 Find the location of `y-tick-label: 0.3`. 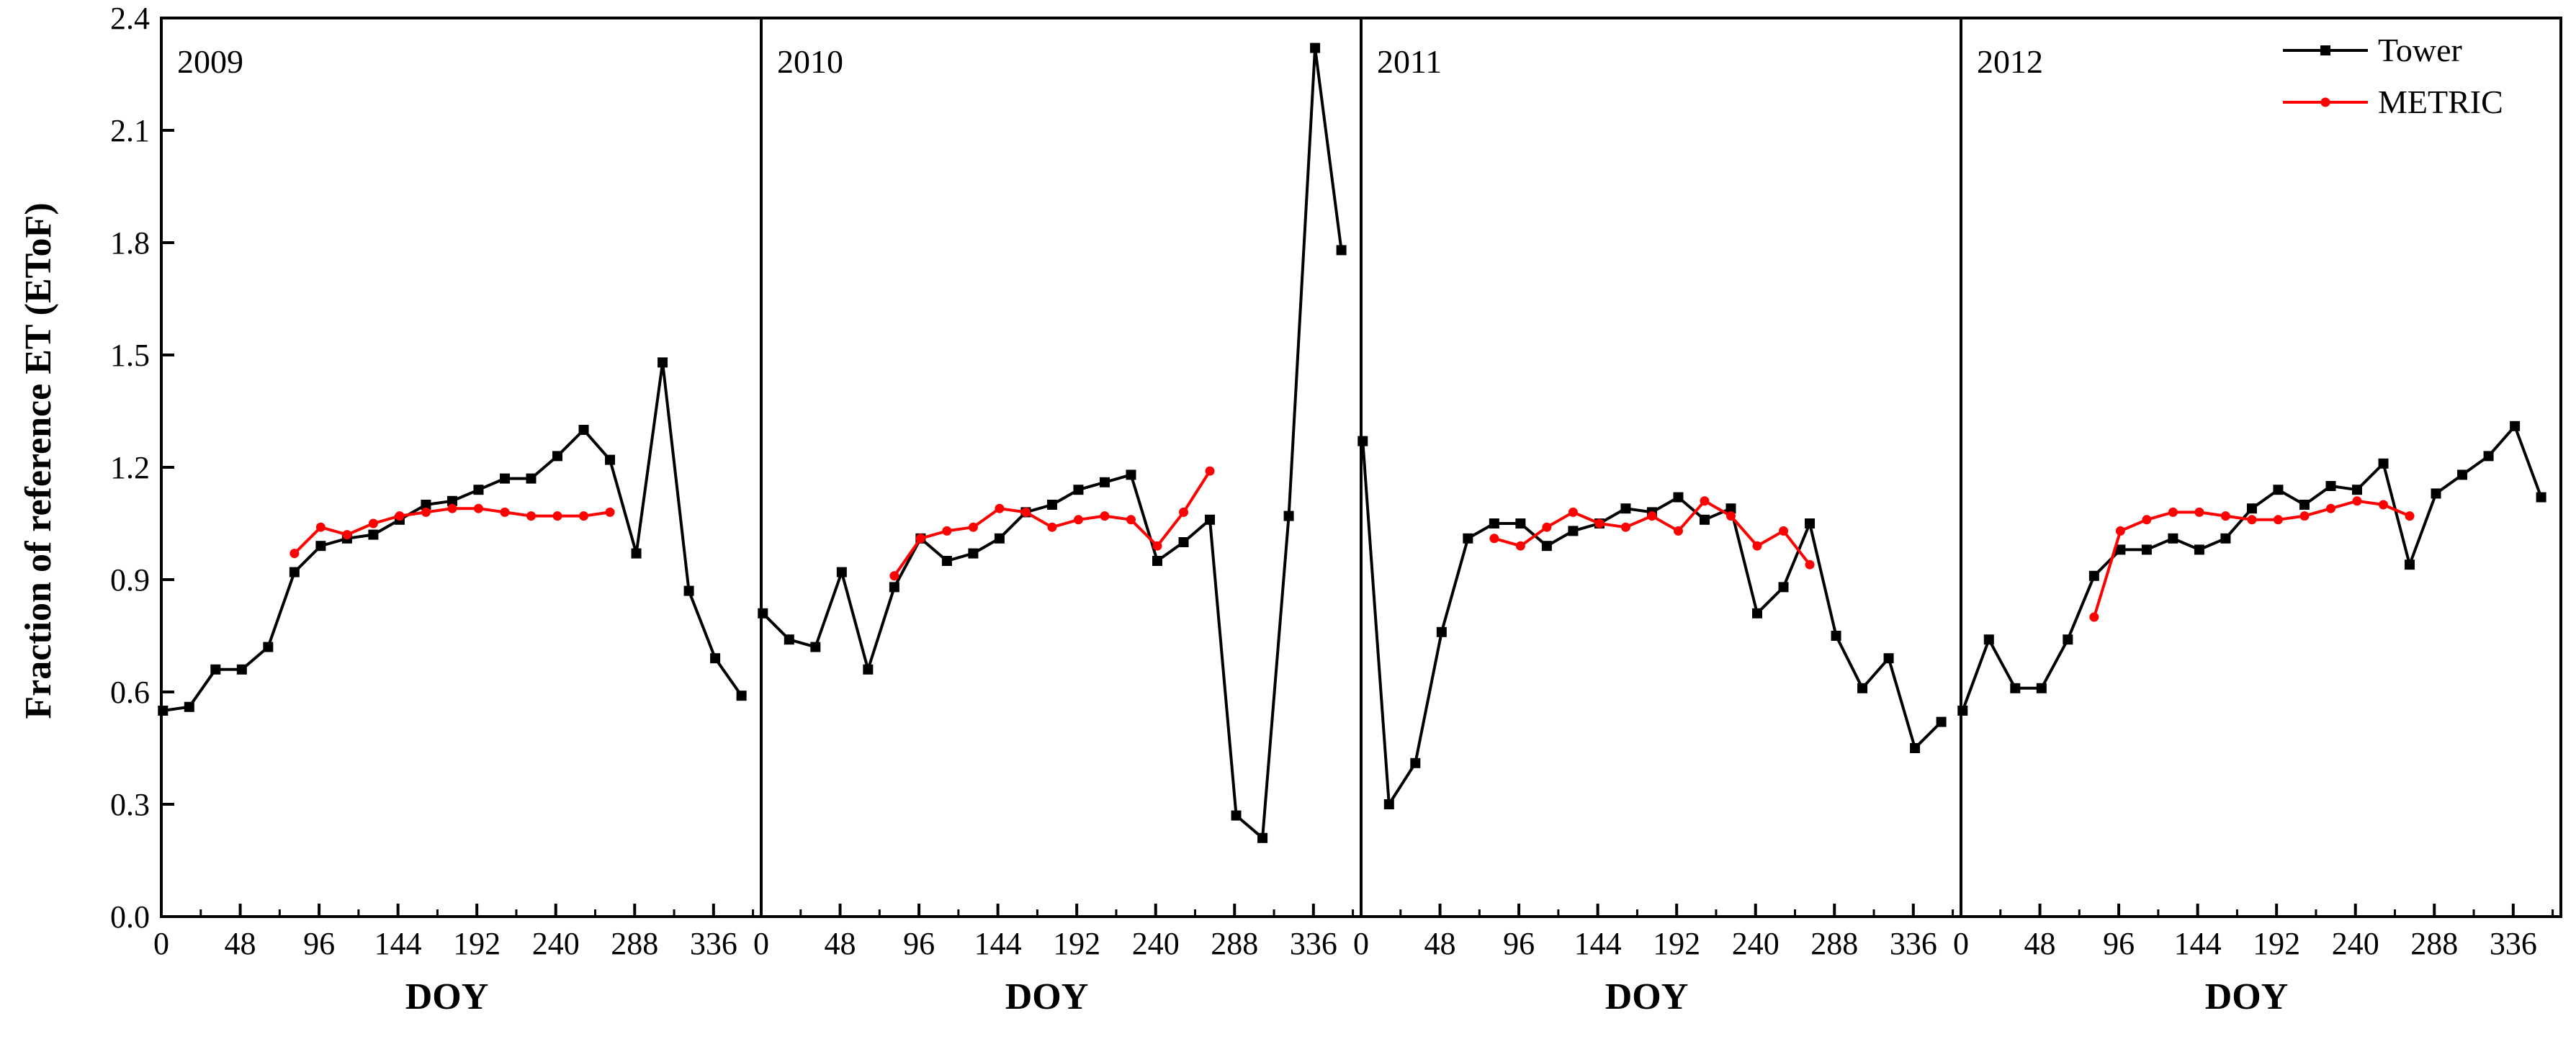

y-tick-label: 0.3 is located at coordinates (130, 804).